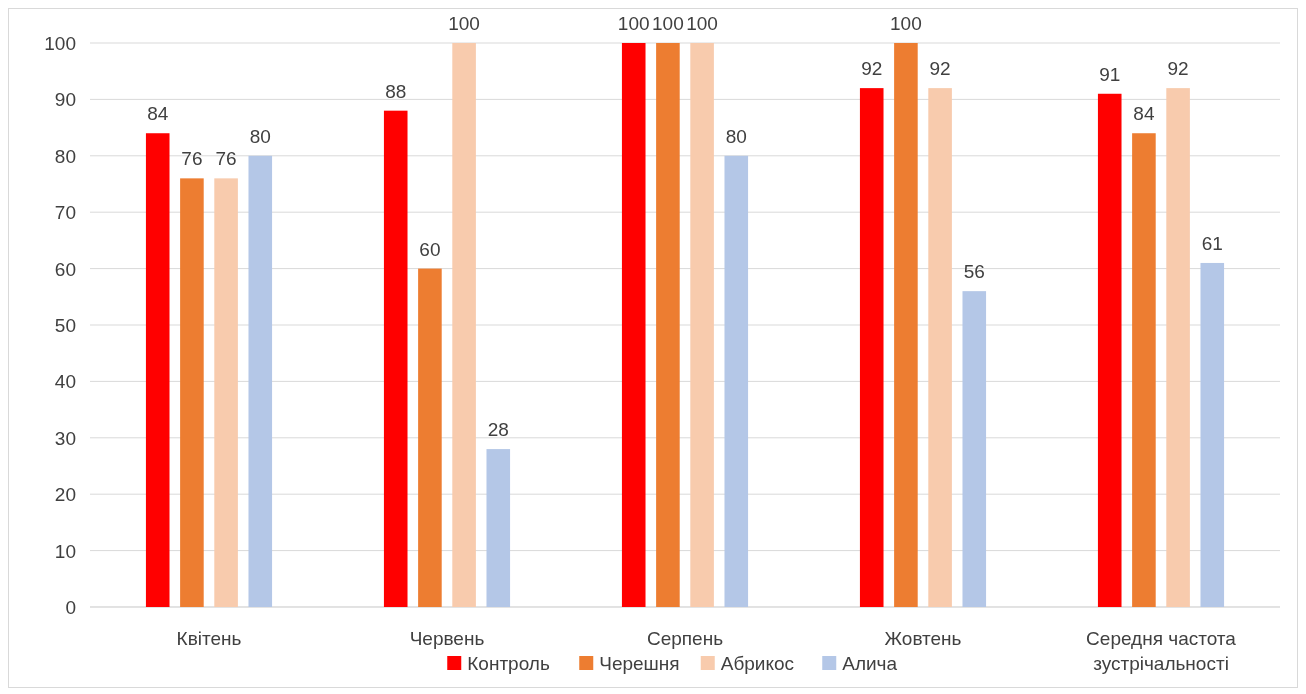 The height and width of the screenshot is (694, 1306). What do you see at coordinates (639, 663) in the screenshot?
I see `legend-label: Черешня` at bounding box center [639, 663].